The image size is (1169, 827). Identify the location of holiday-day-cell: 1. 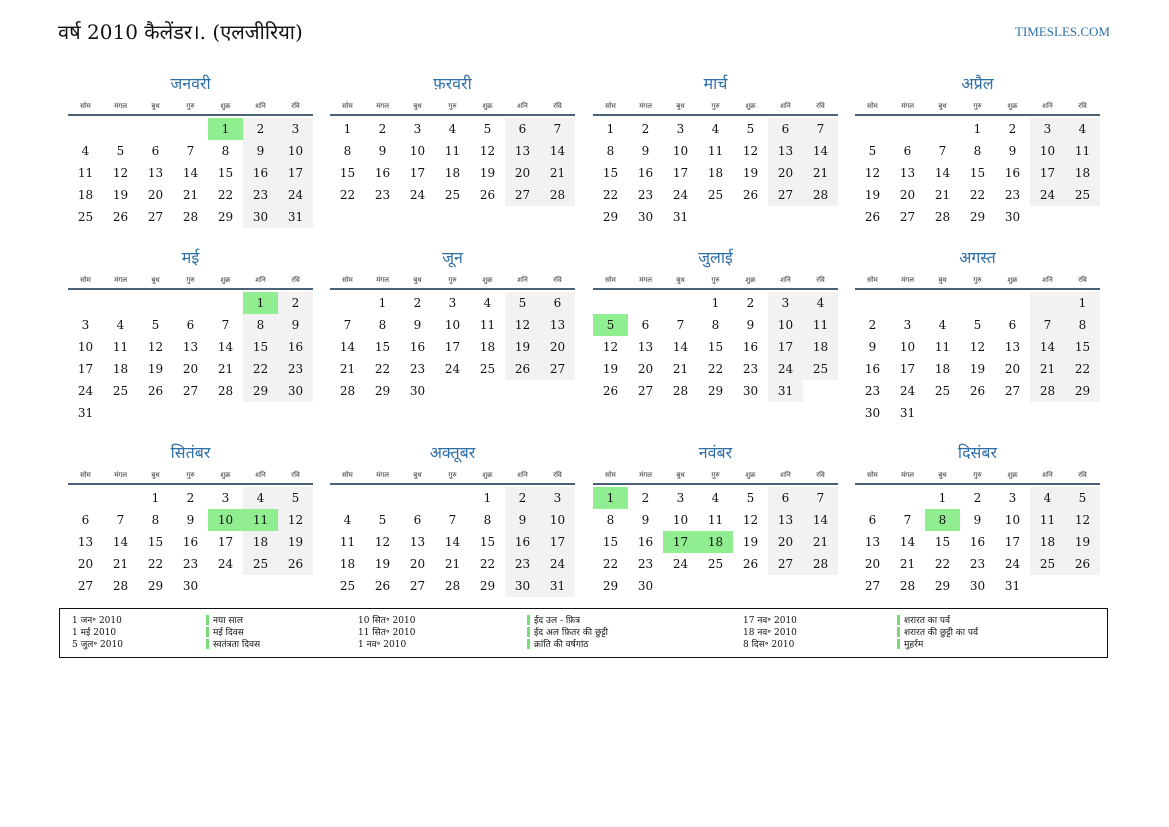
(260, 303).